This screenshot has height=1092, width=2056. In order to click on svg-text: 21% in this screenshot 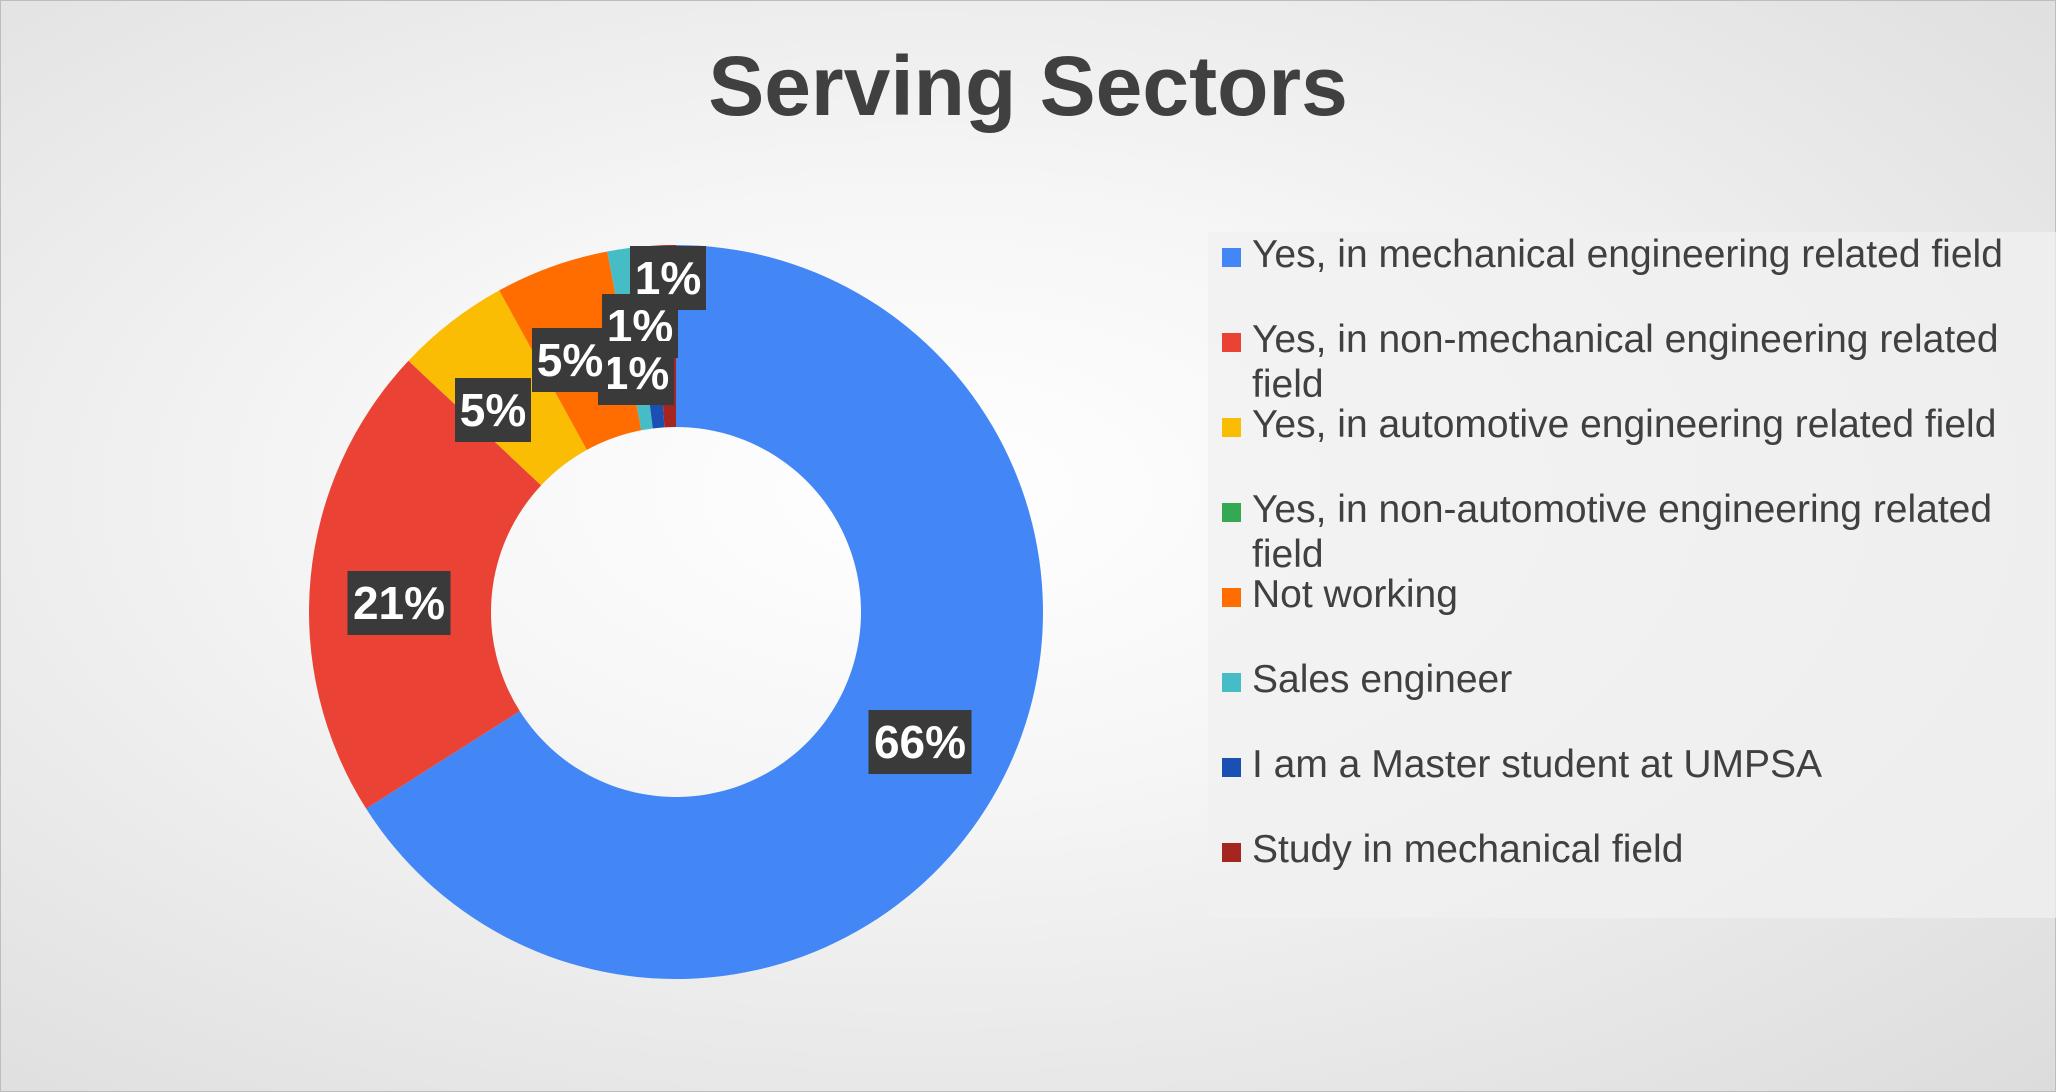, I will do `click(399, 603)`.